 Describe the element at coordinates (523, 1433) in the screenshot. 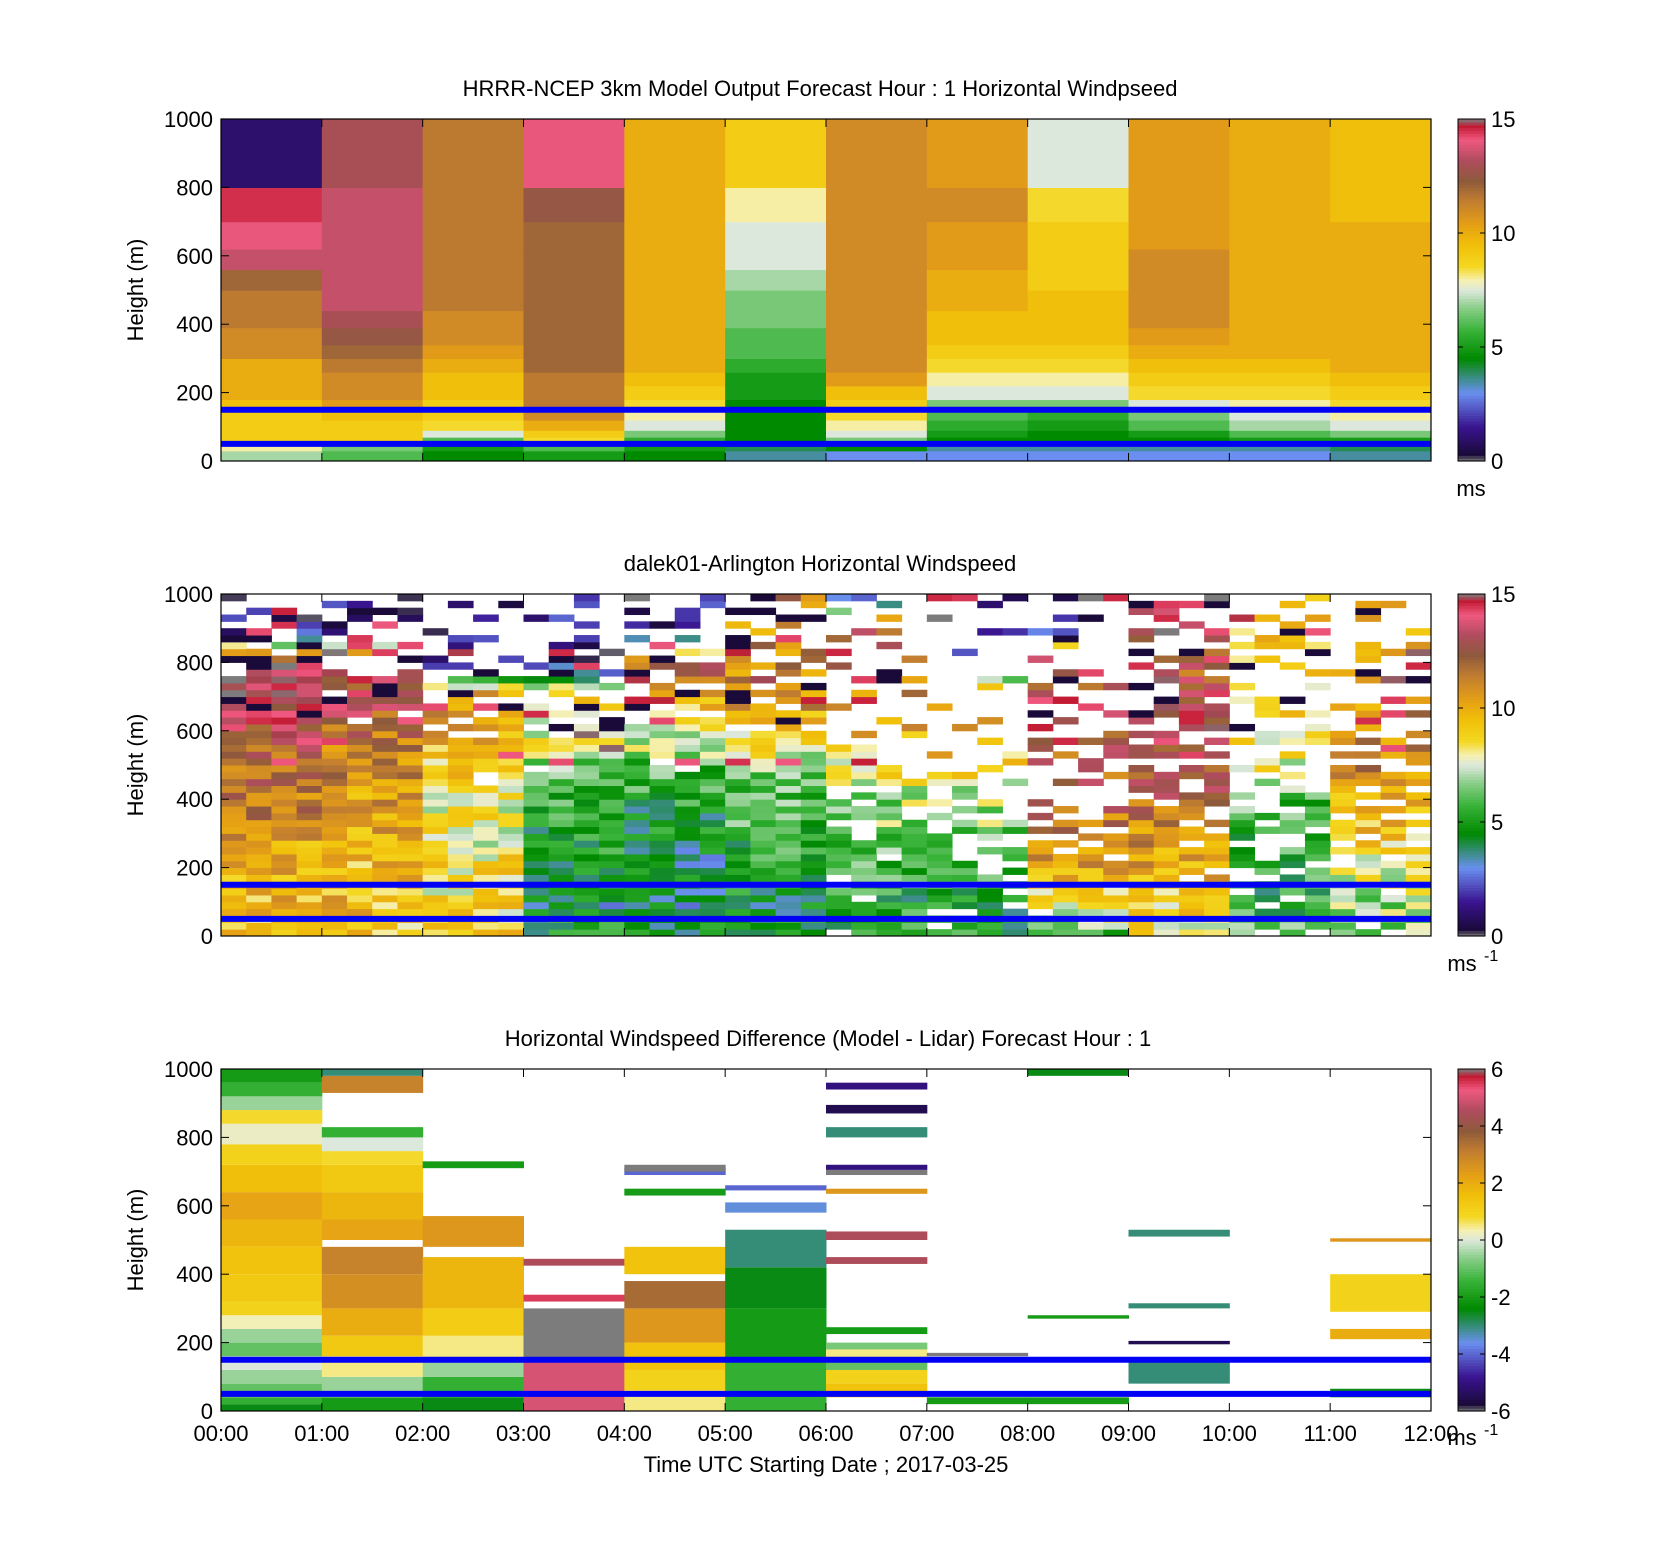

I see `x-tick-label: 03:00` at that location.